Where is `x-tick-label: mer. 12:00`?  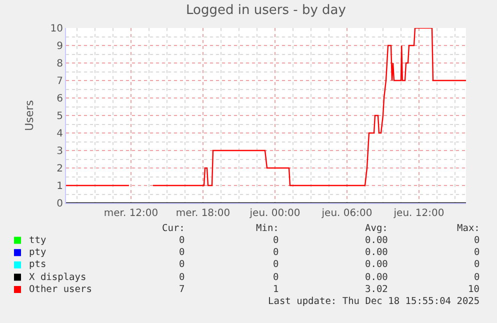
x-tick-label: mer. 12:00 is located at coordinates (131, 213).